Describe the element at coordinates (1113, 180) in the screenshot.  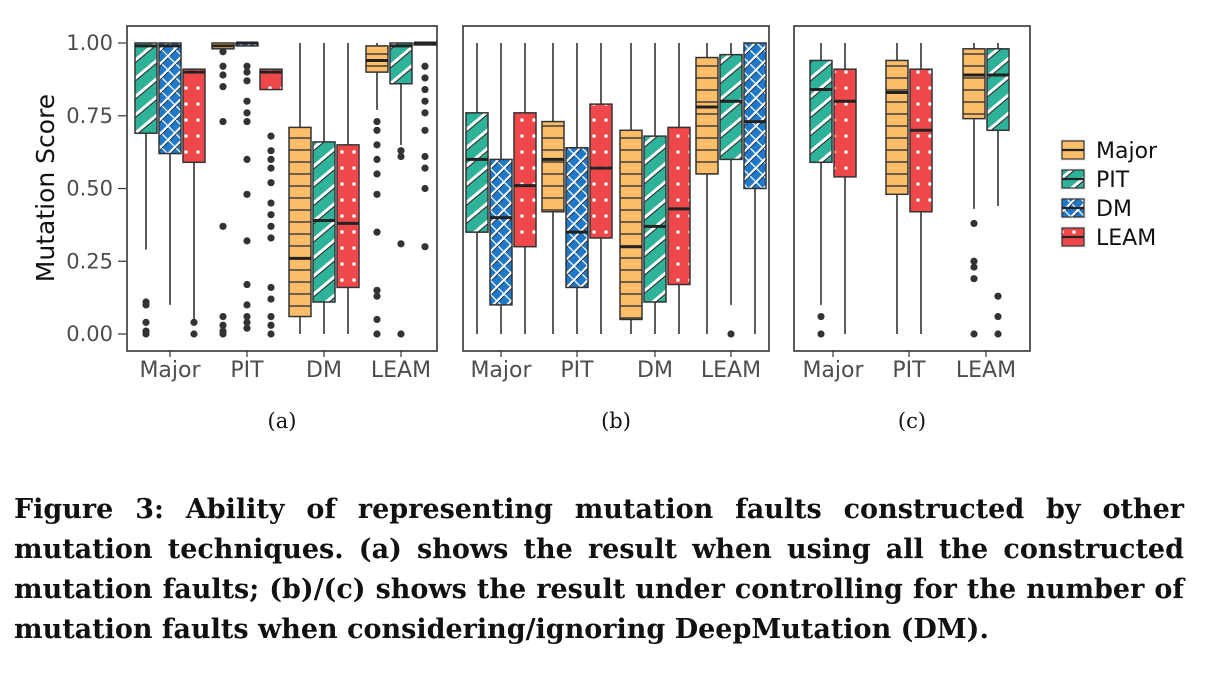
I see `legend-label: PIT` at that location.